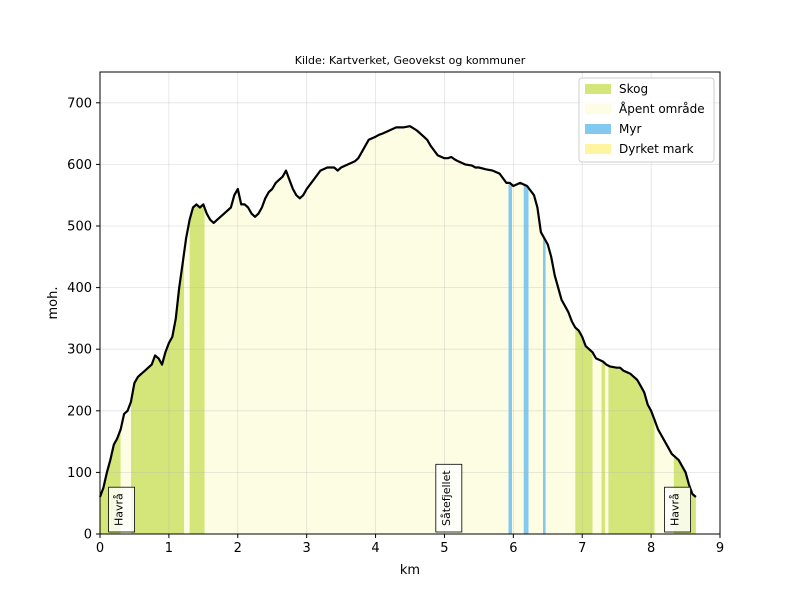 The height and width of the screenshot is (600, 800). Describe the element at coordinates (79, 350) in the screenshot. I see `y-tick-label: 300` at that location.